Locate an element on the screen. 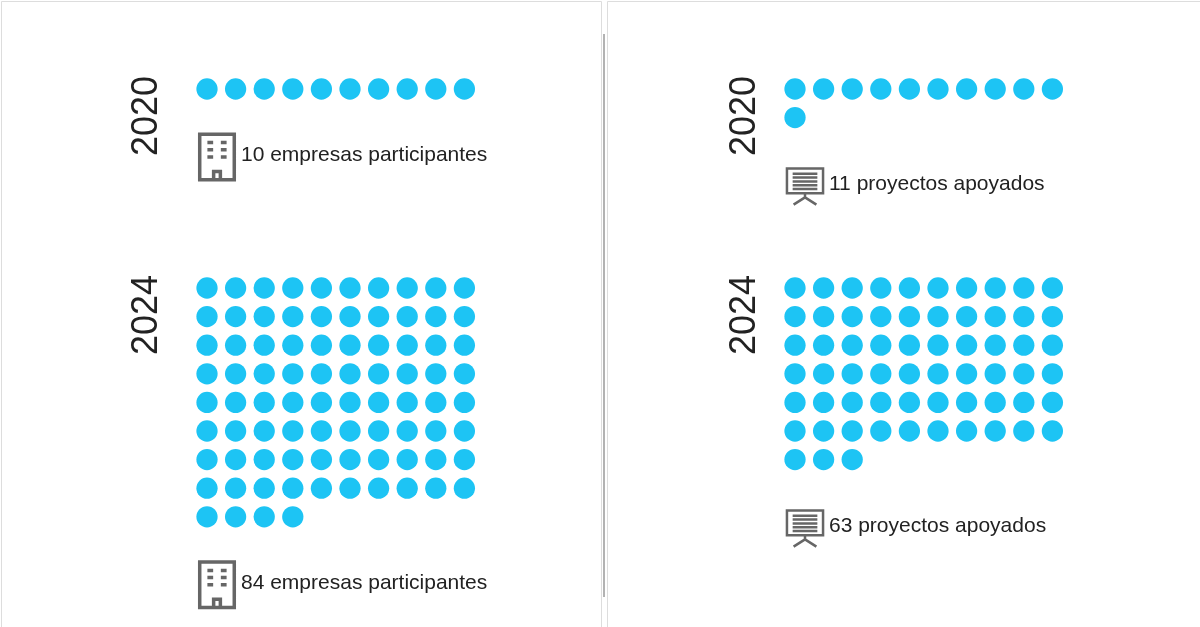 The height and width of the screenshot is (627, 1200). data-label: 84 empresas participantes is located at coordinates (364, 581).